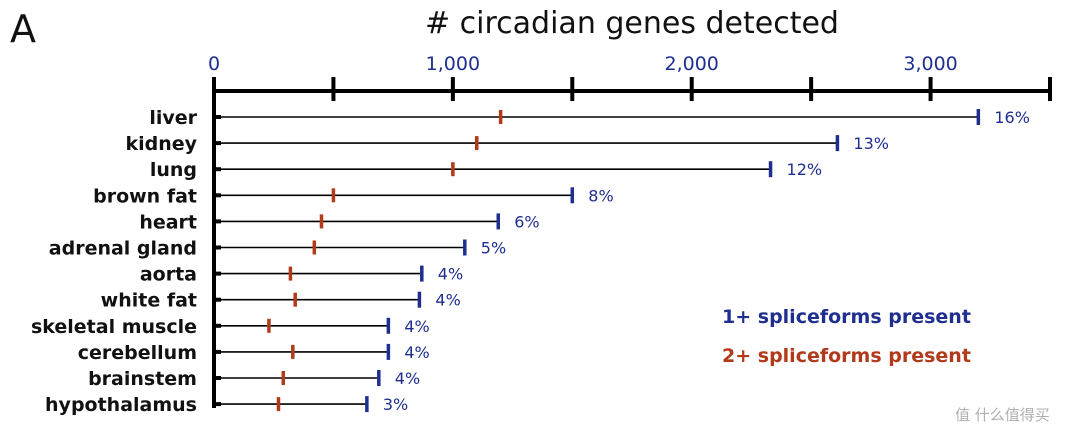 The width and height of the screenshot is (1080, 437). Describe the element at coordinates (137, 353) in the screenshot. I see `category-label: cerebellum` at that location.